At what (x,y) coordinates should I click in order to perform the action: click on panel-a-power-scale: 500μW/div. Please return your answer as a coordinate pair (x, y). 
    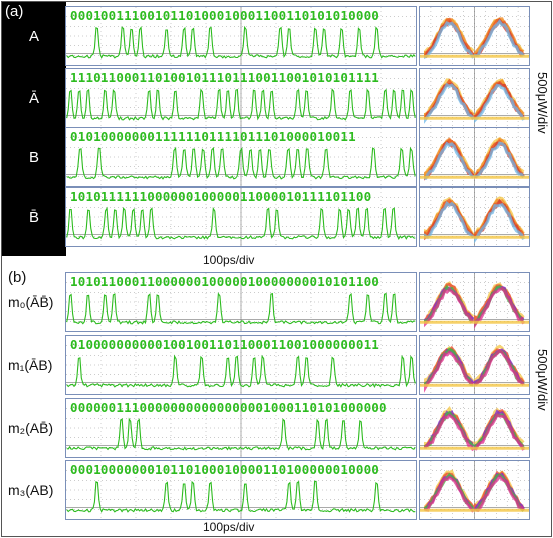
    Looking at the image, I should click on (542, 103).